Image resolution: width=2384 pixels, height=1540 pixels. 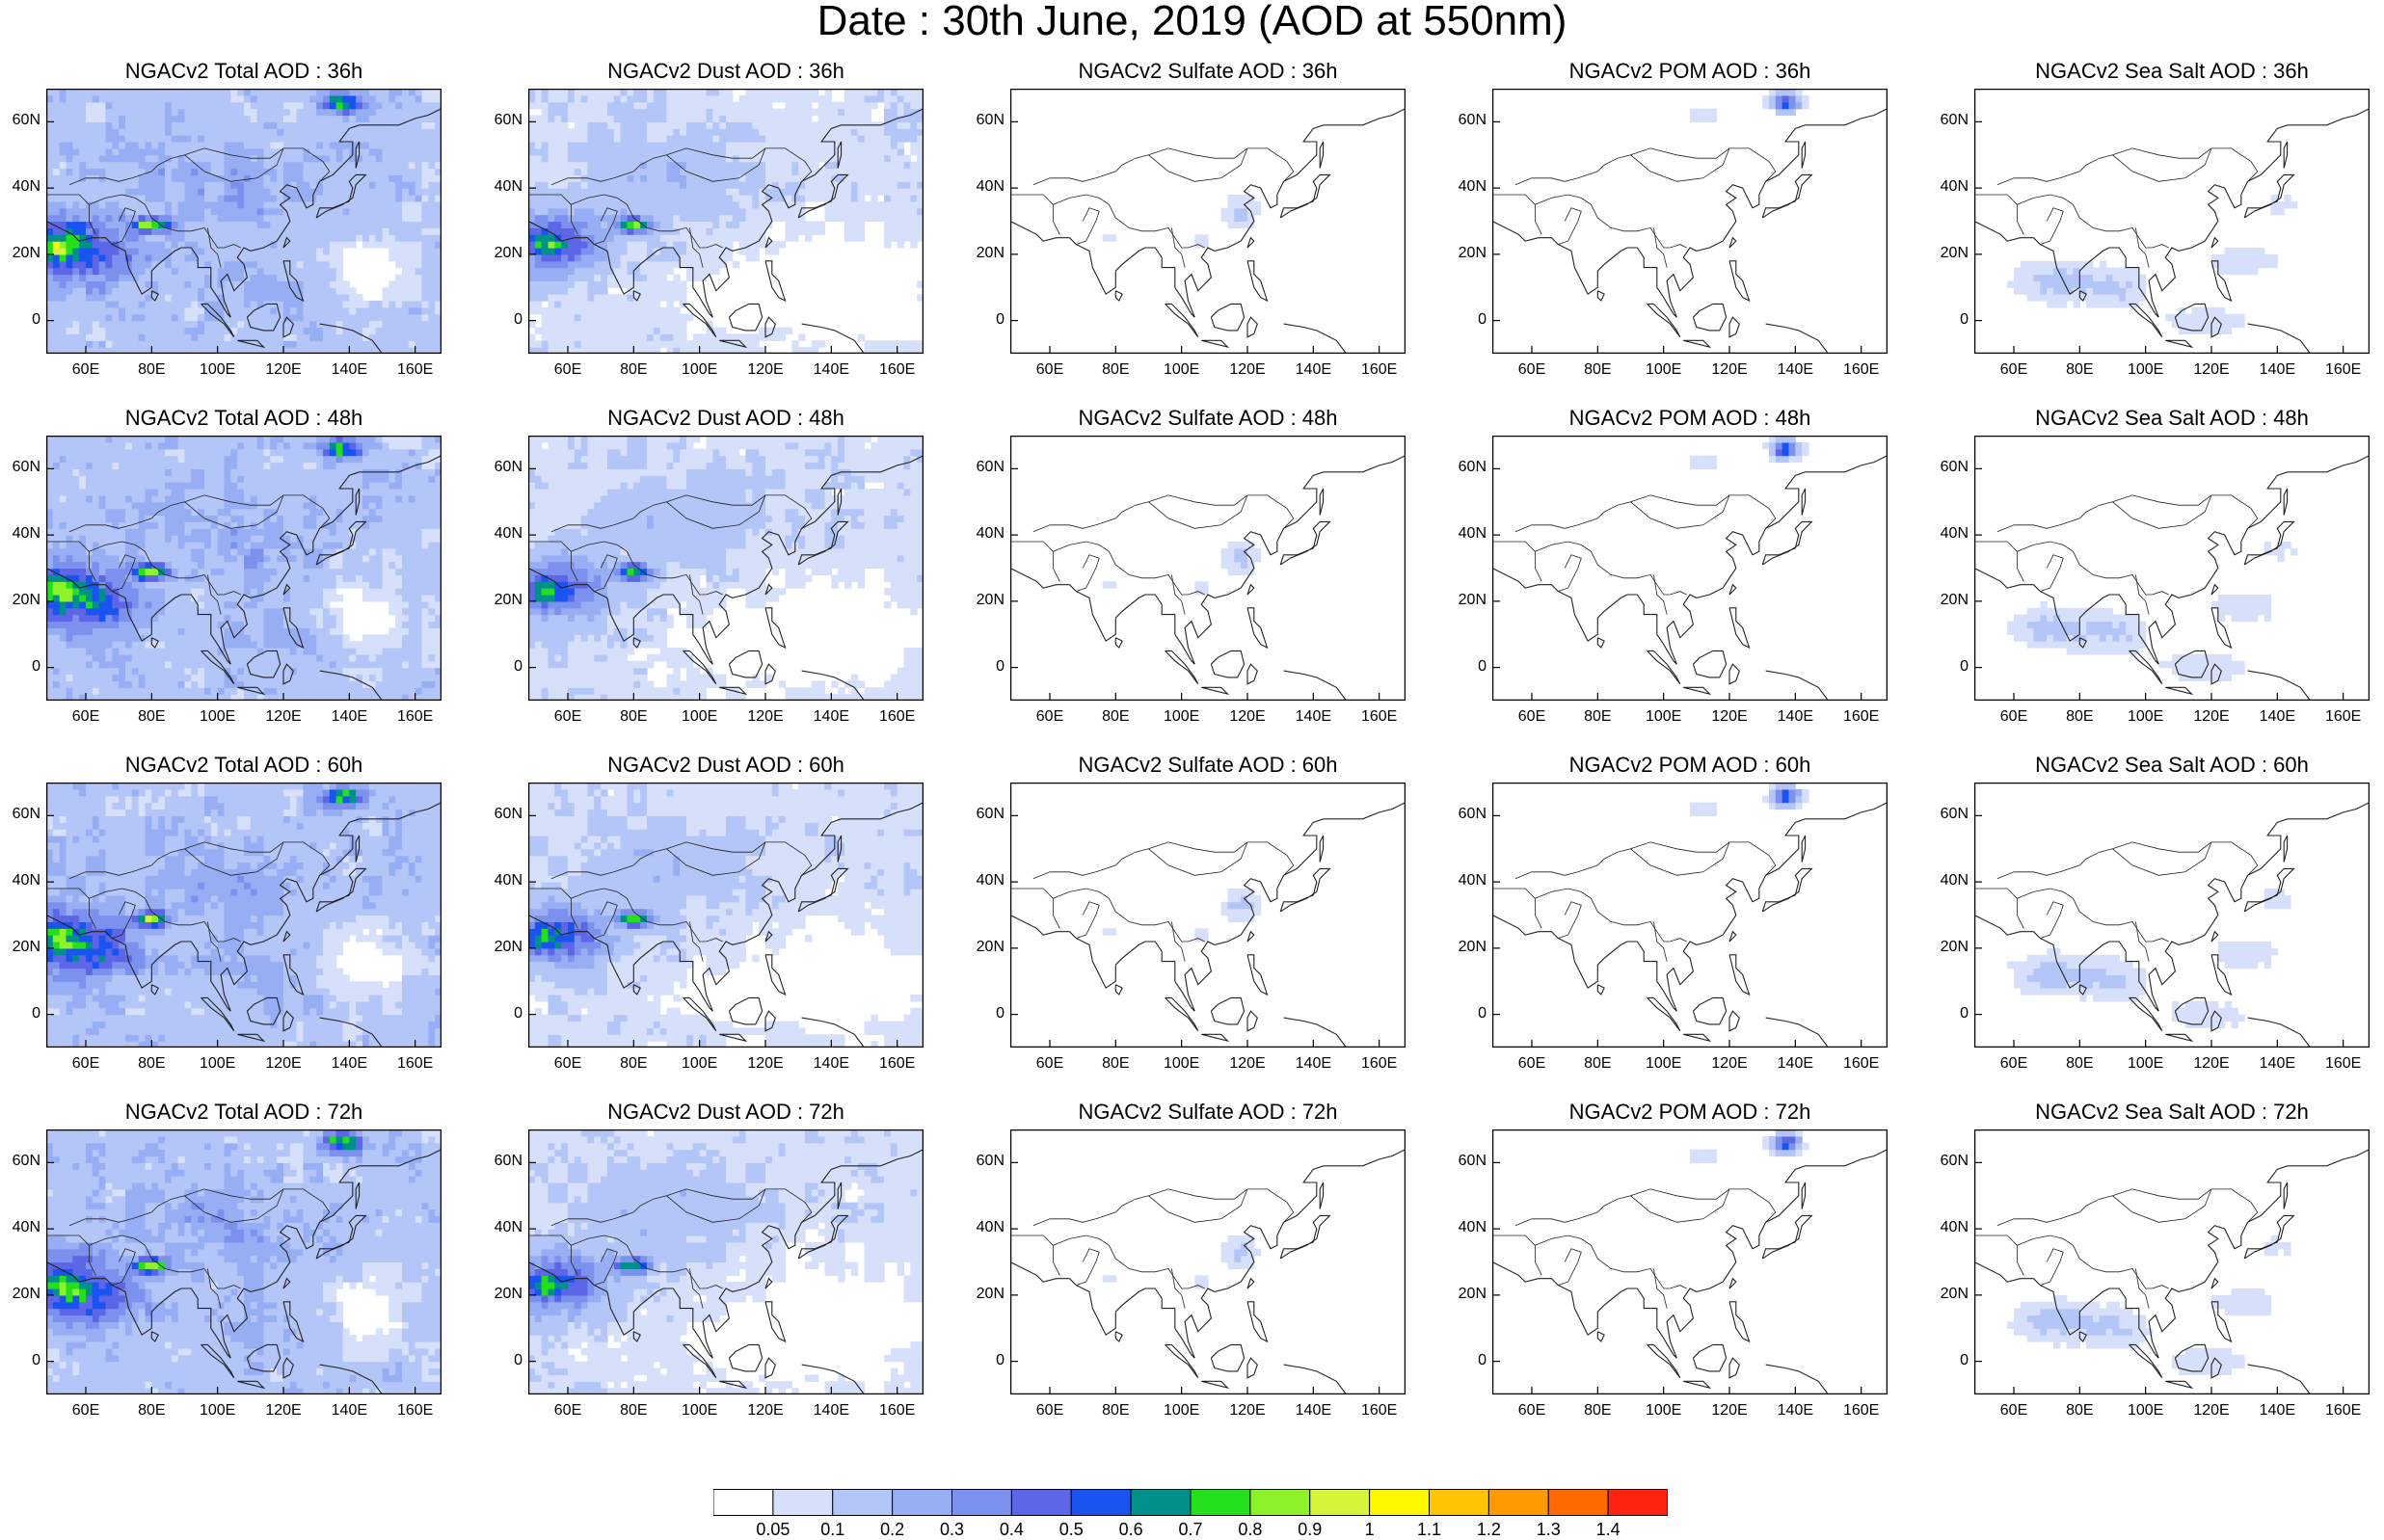 What do you see at coordinates (726, 74) in the screenshot?
I see `panel-title: NGACv2 Dust AOD : 36h` at bounding box center [726, 74].